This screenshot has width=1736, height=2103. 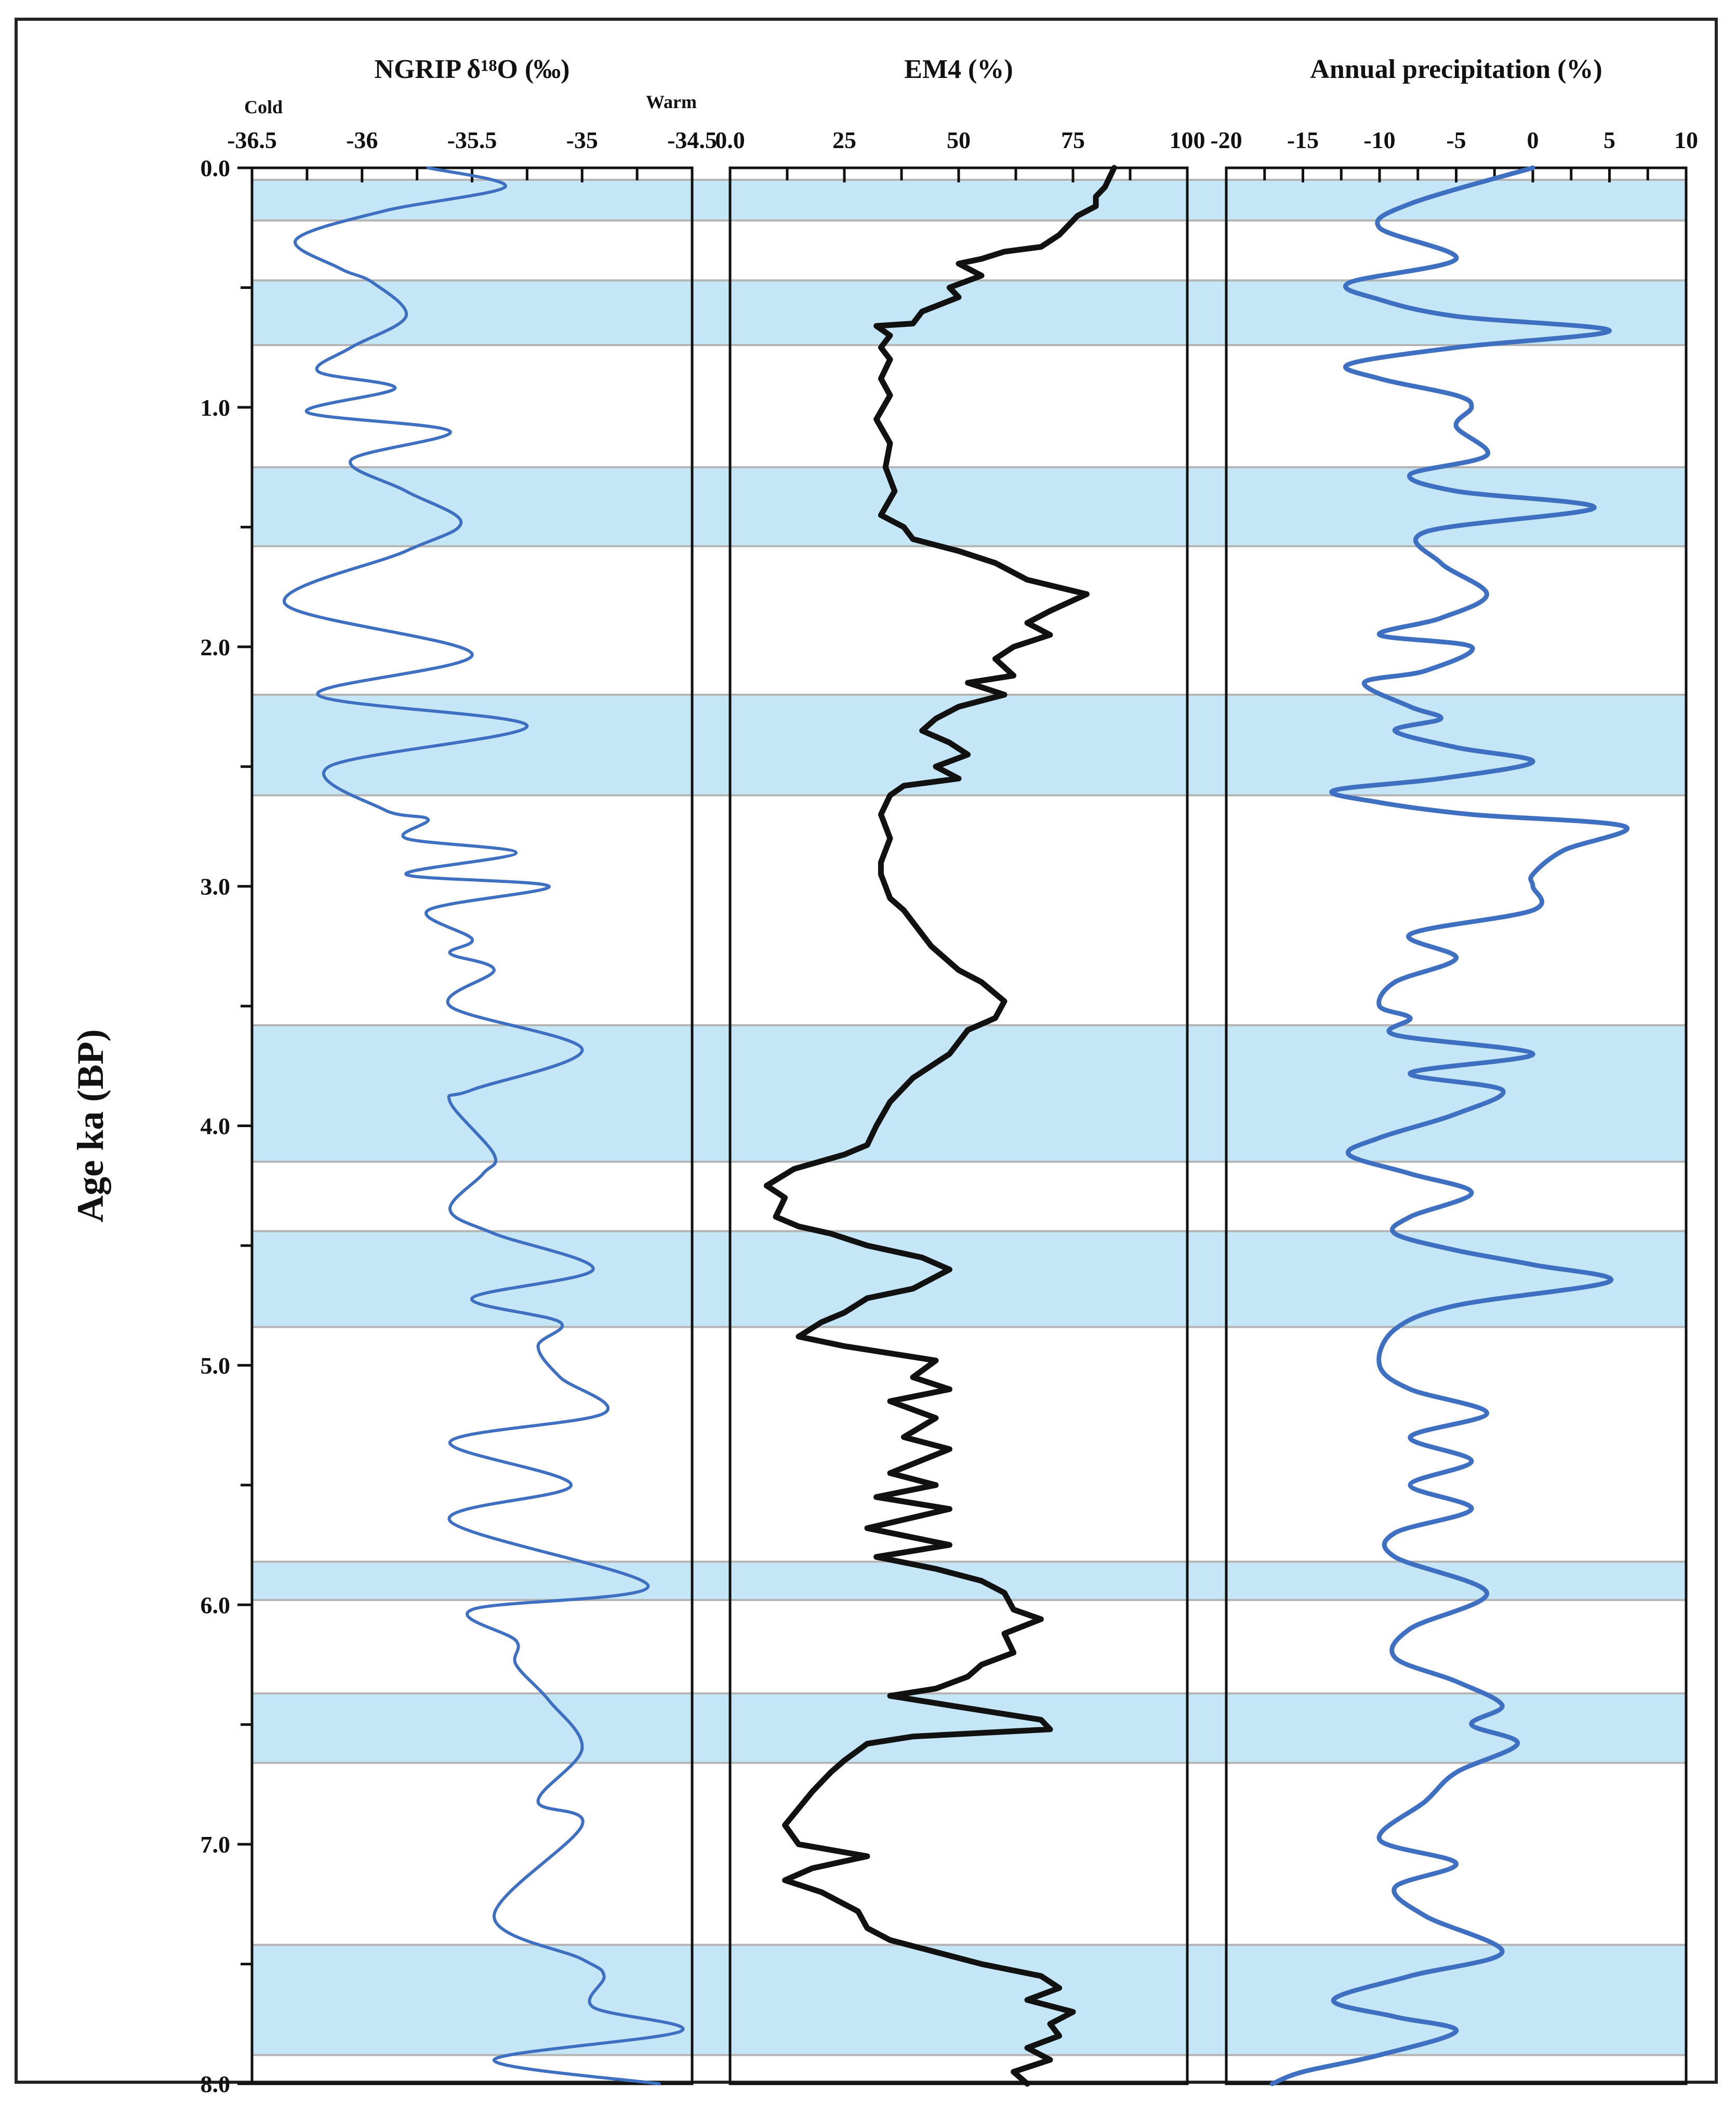 What do you see at coordinates (252, 140) in the screenshot?
I see `x-tick-label: -36.5` at bounding box center [252, 140].